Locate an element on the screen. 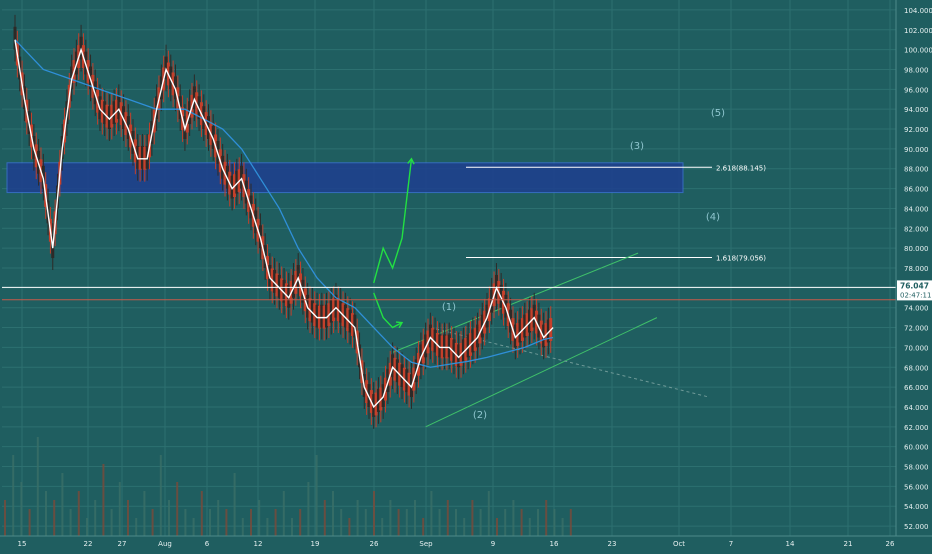 This screenshot has width=932, height=554. y-tick-label: 102.000 is located at coordinates (918, 31).